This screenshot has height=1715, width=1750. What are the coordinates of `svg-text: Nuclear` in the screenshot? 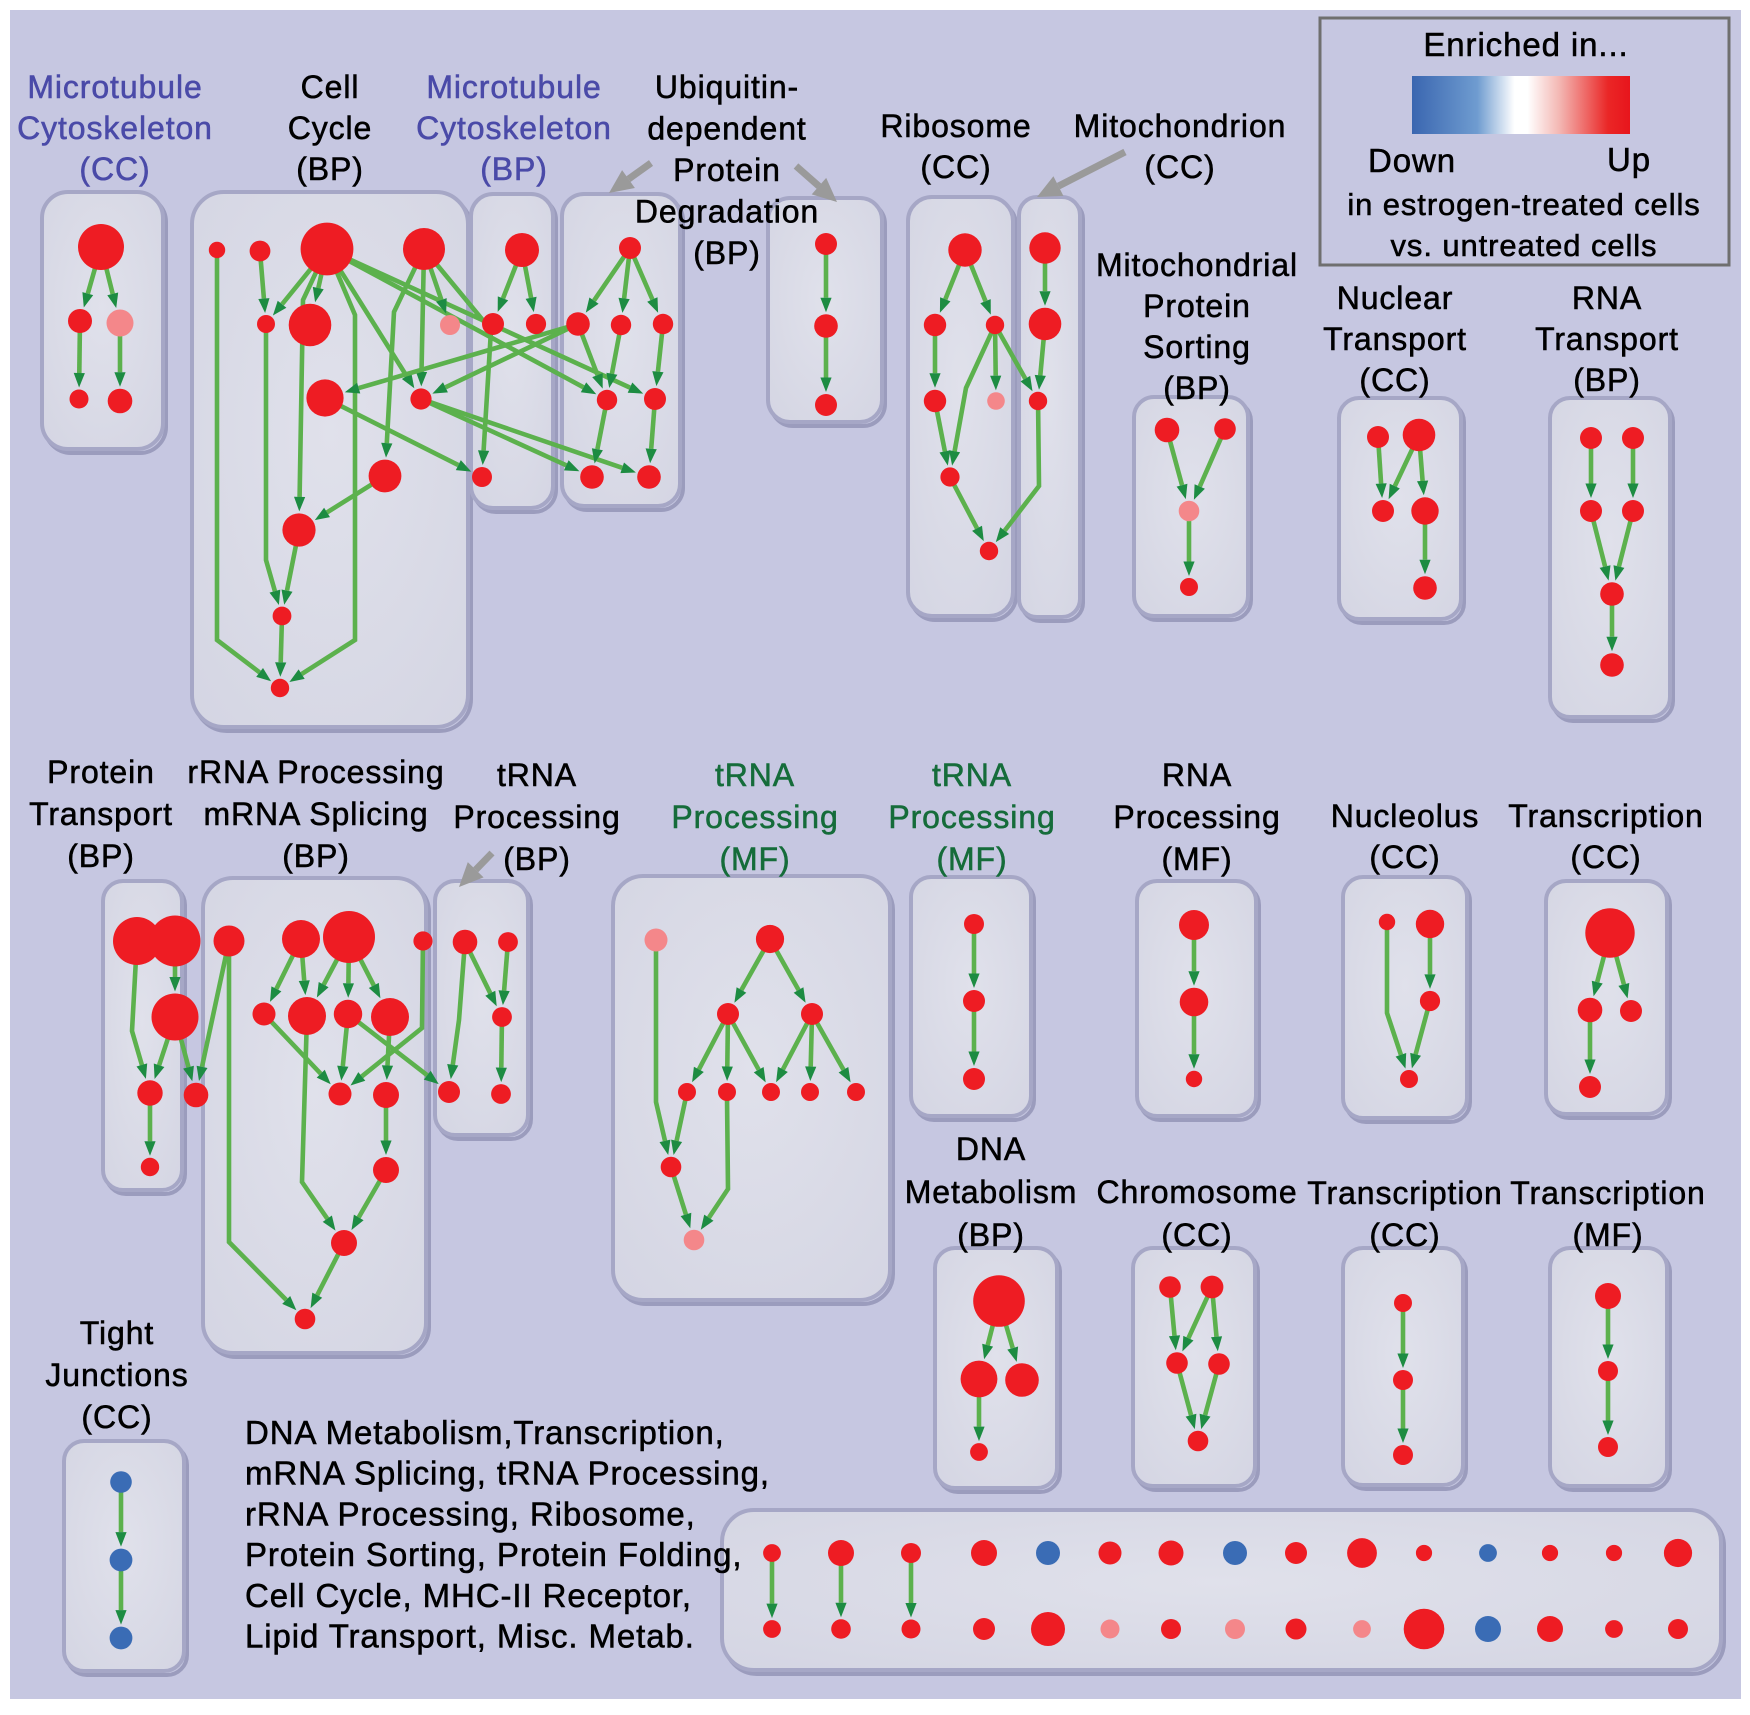 It's located at (1395, 298).